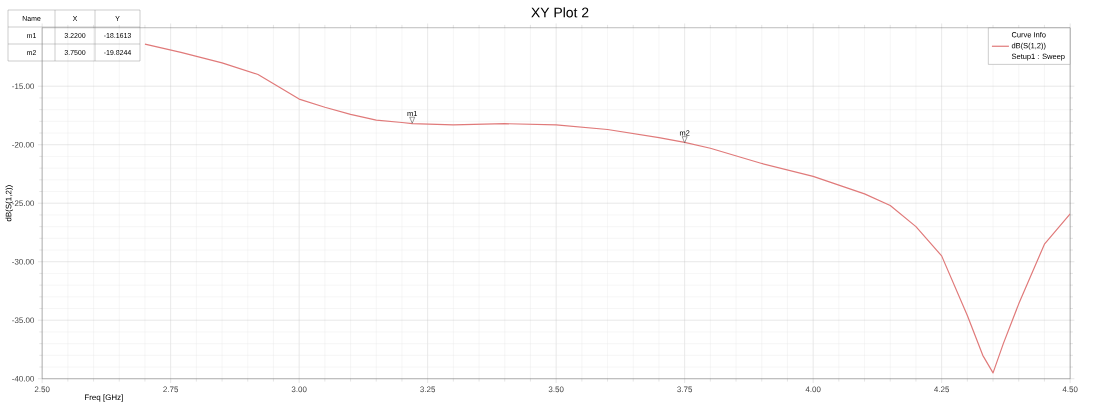  I want to click on chart-title: XY Plot 2, so click(560, 12).